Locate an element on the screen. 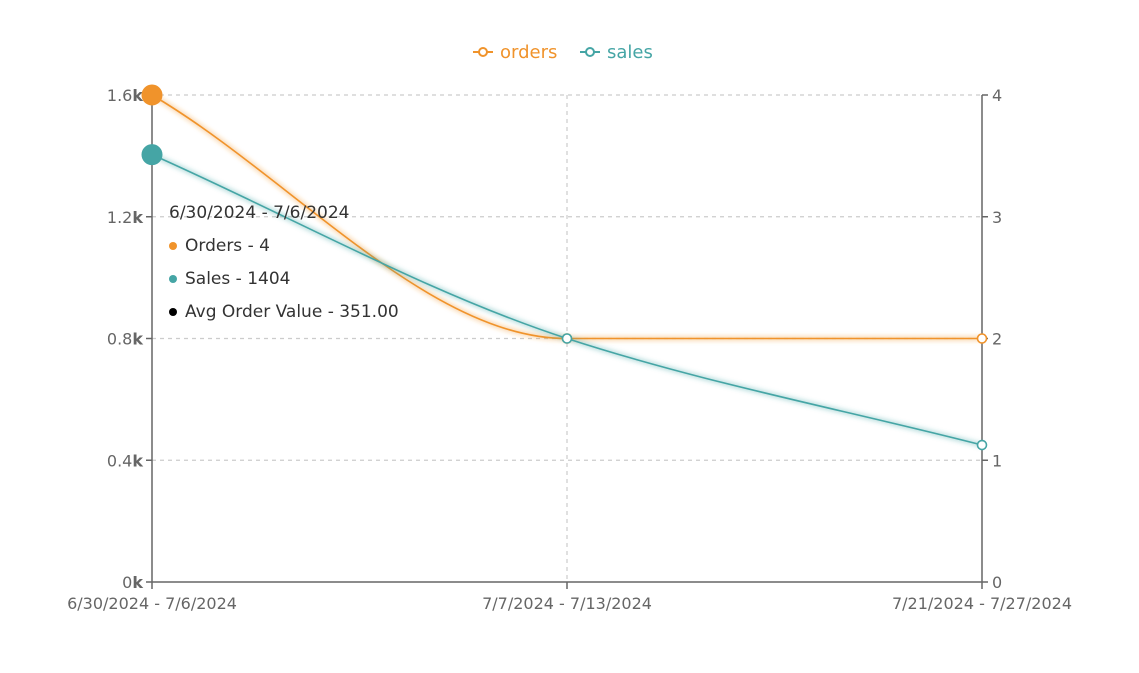 The width and height of the screenshot is (1139, 673). right-tick-label: 4 is located at coordinates (997, 95).